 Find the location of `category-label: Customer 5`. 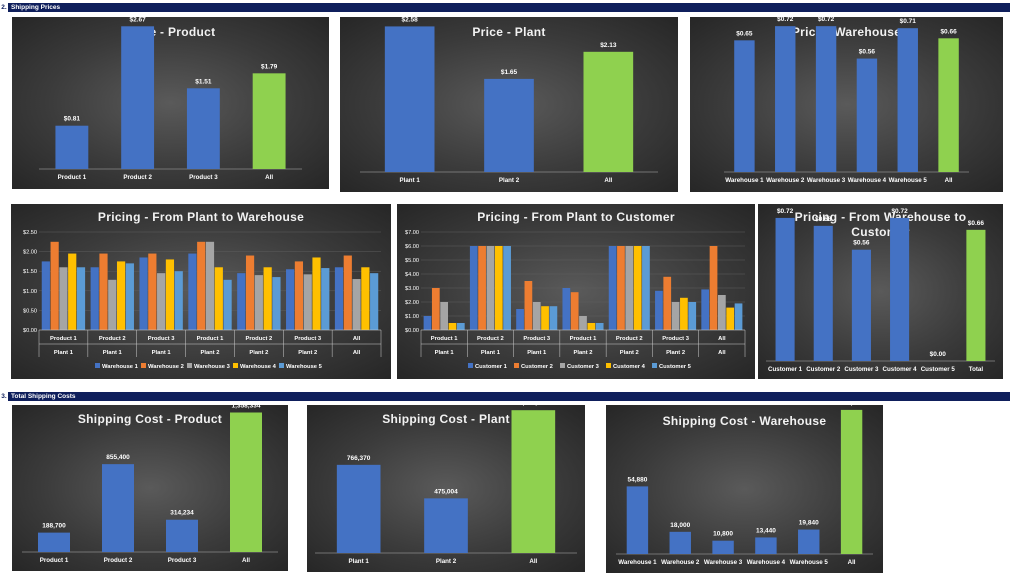

category-label: Customer 5 is located at coordinates (938, 369).